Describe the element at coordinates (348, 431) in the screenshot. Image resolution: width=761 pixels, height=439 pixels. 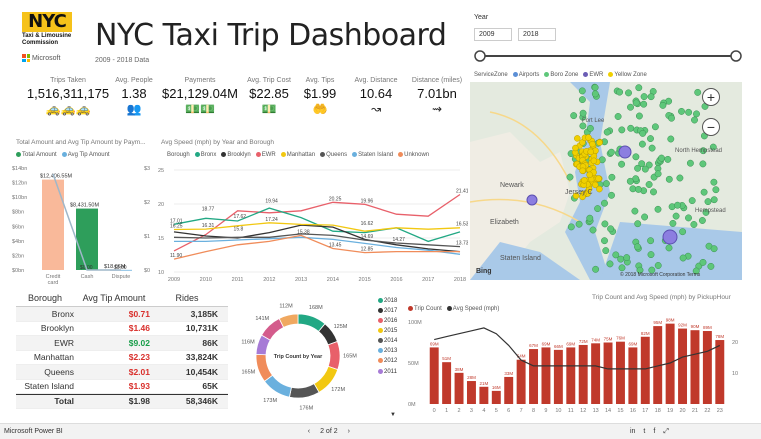
I see `next-page-icon: ›` at that location.